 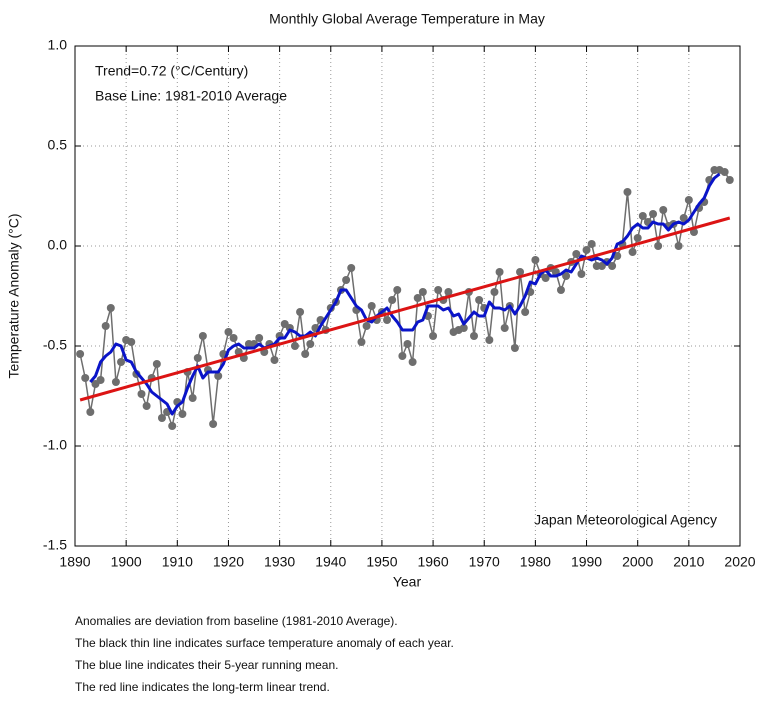 I want to click on x-tick-label: 1910, so click(x=177, y=562).